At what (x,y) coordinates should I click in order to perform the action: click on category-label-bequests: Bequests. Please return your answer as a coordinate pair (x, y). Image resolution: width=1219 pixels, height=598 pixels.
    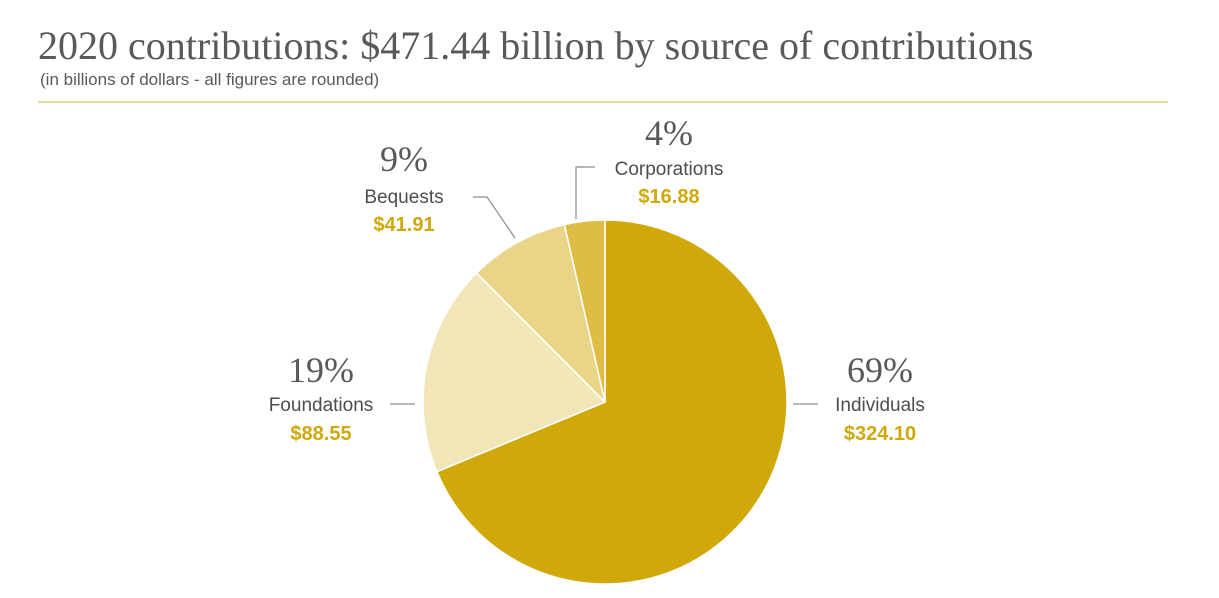
    Looking at the image, I should click on (403, 197).